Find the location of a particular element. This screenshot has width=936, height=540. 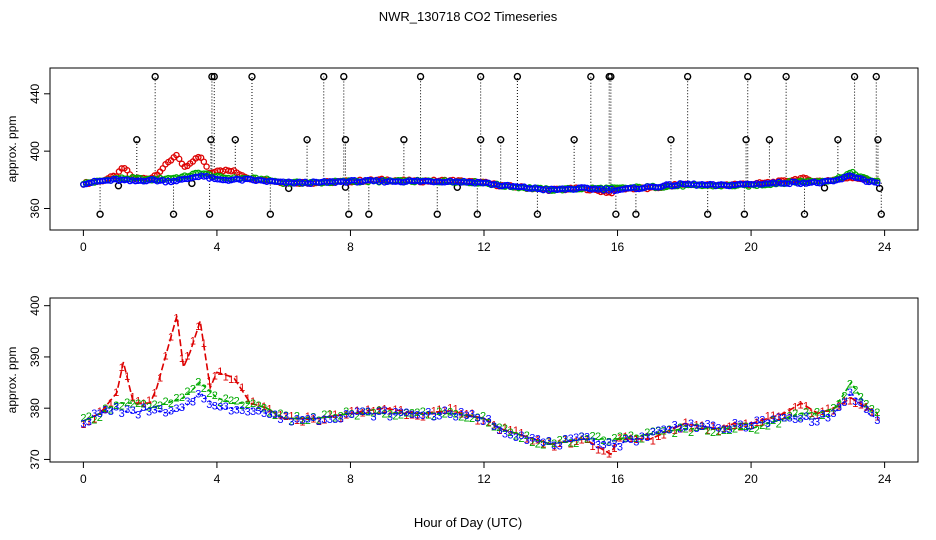

series-1-point is located at coordinates (206, 166).